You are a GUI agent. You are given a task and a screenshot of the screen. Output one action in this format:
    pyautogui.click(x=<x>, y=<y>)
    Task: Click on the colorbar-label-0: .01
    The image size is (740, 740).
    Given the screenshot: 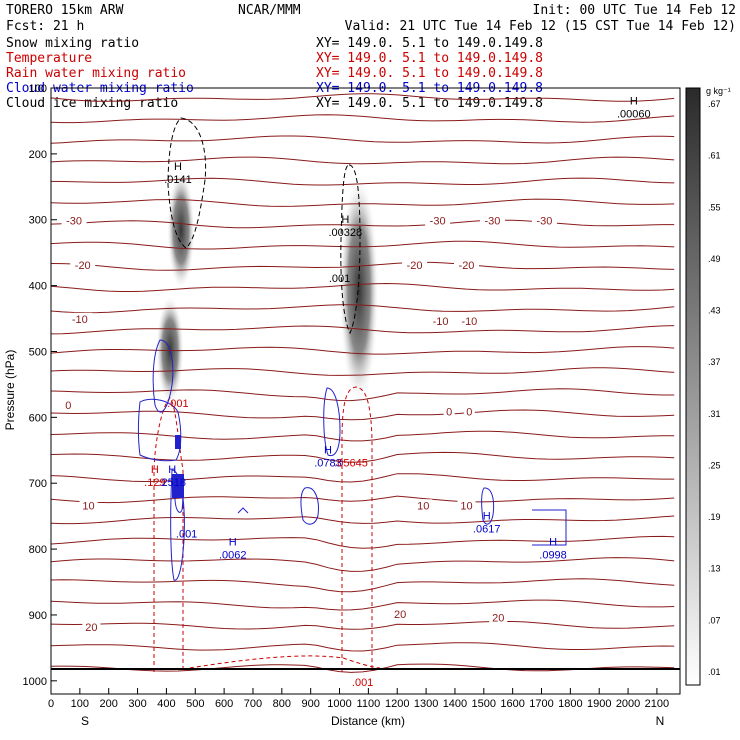 What is the action you would take?
    pyautogui.click(x=714, y=672)
    